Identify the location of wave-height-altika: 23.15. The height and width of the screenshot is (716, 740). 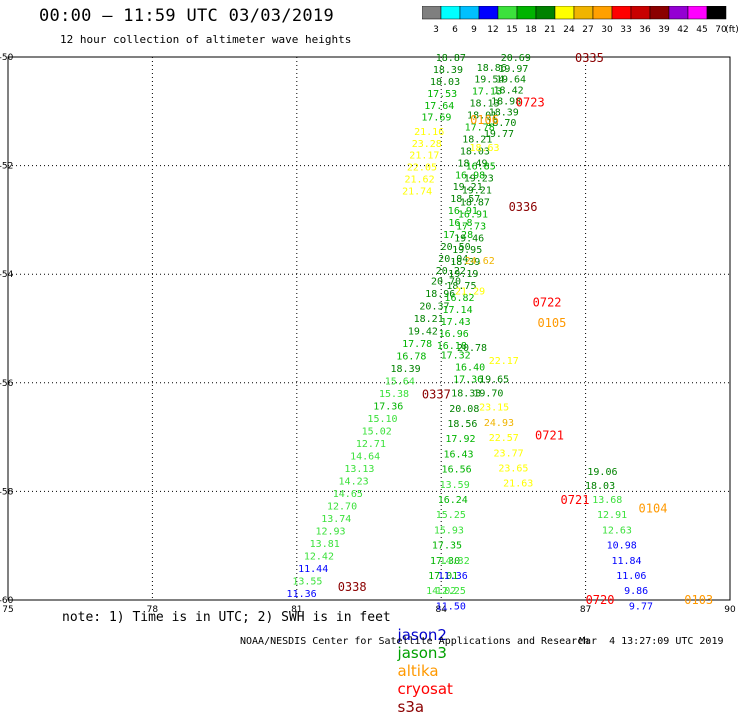
(494, 408).